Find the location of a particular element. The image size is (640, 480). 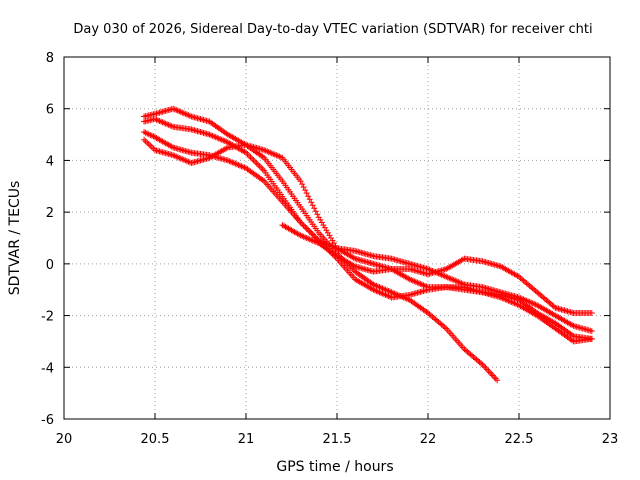

x-tick-label: 23 is located at coordinates (610, 439).